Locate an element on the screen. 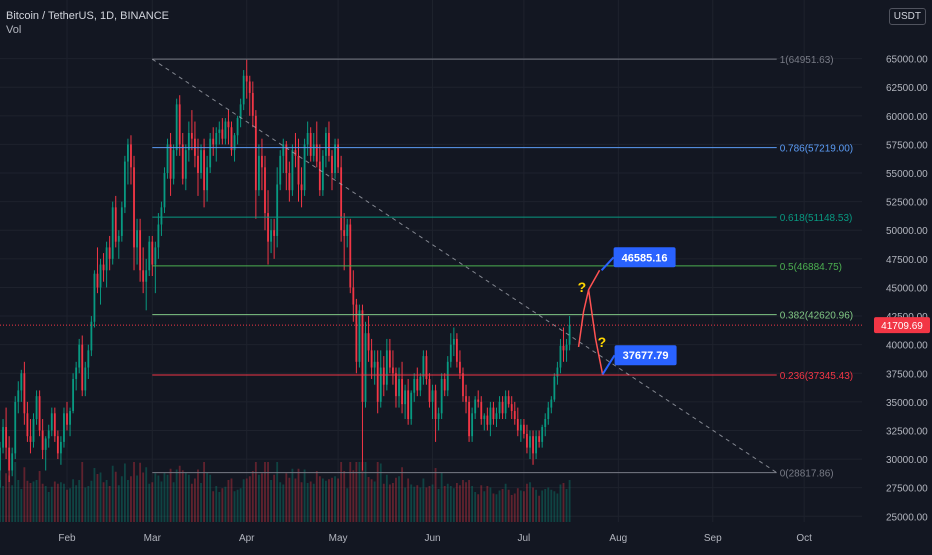  last-price-badge is located at coordinates (902, 325).